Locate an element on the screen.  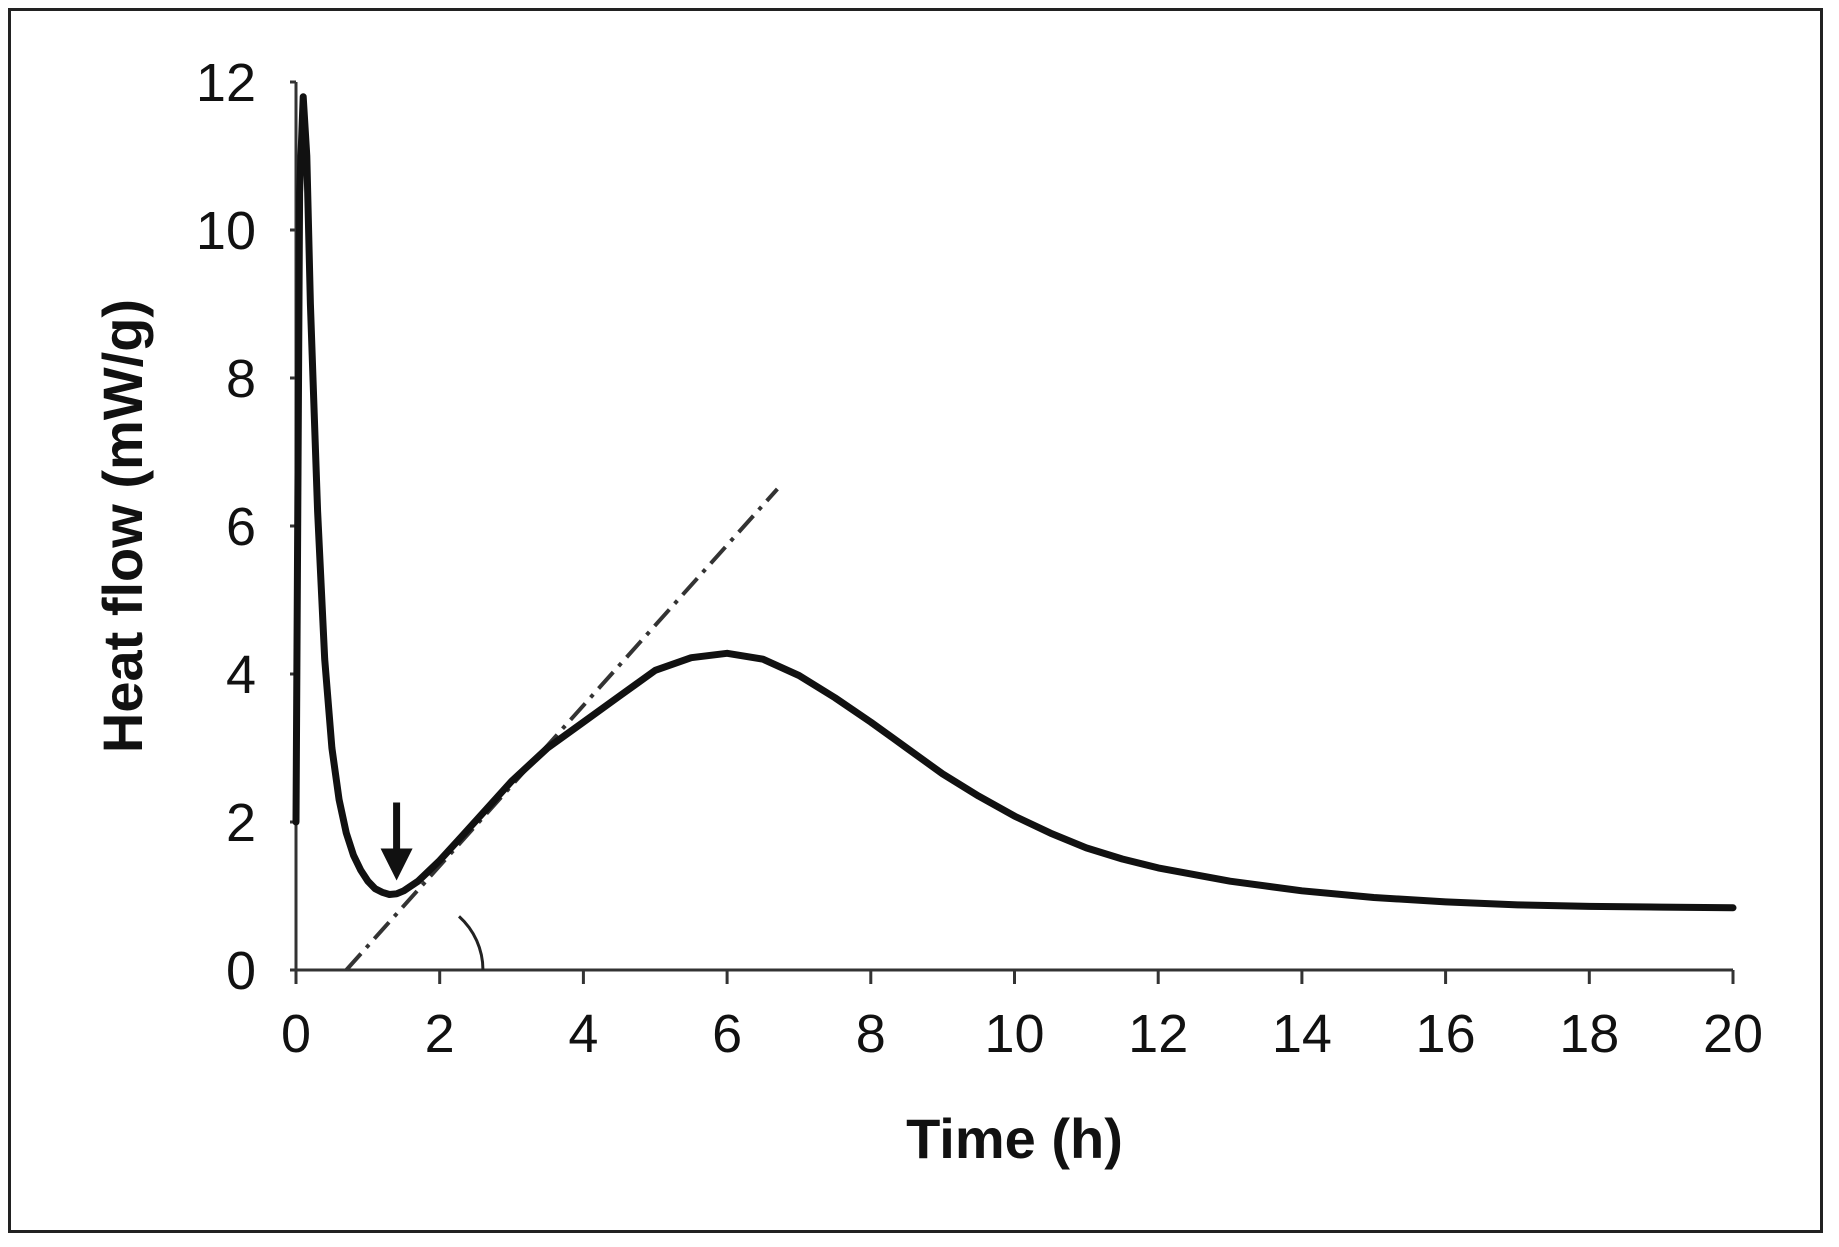
x-tick-label: 8 is located at coordinates (871, 1034).